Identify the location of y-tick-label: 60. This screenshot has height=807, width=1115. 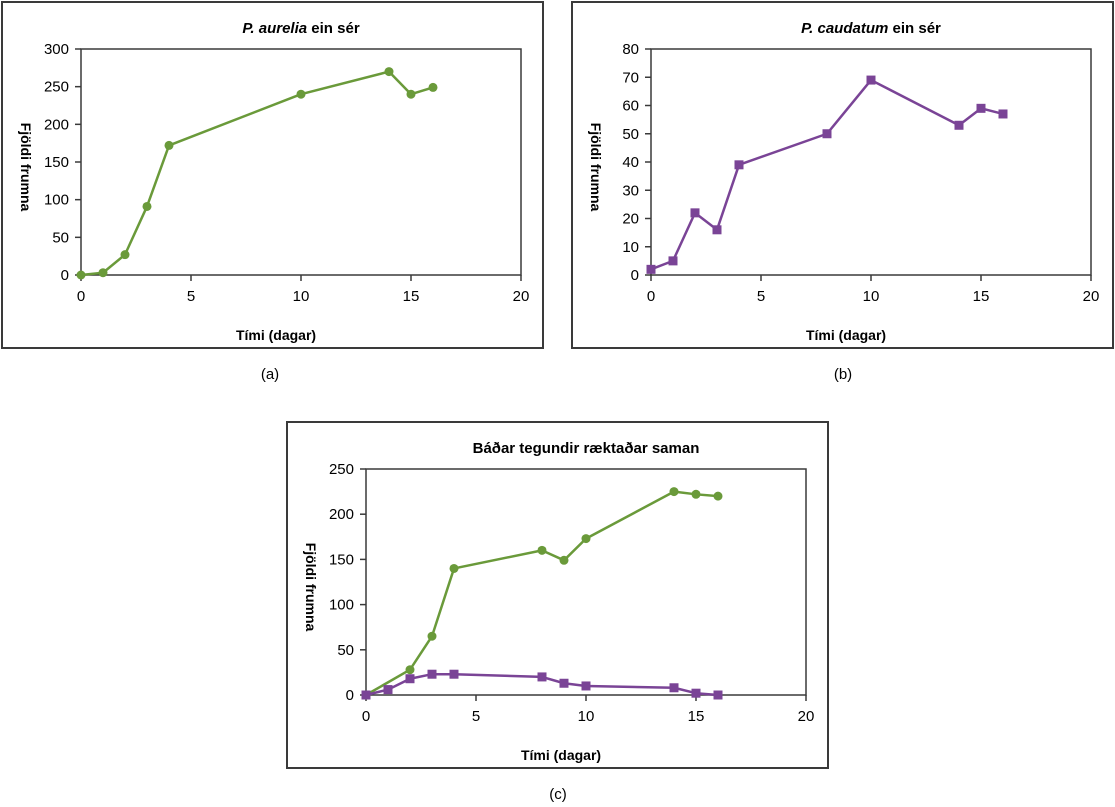
(630, 106).